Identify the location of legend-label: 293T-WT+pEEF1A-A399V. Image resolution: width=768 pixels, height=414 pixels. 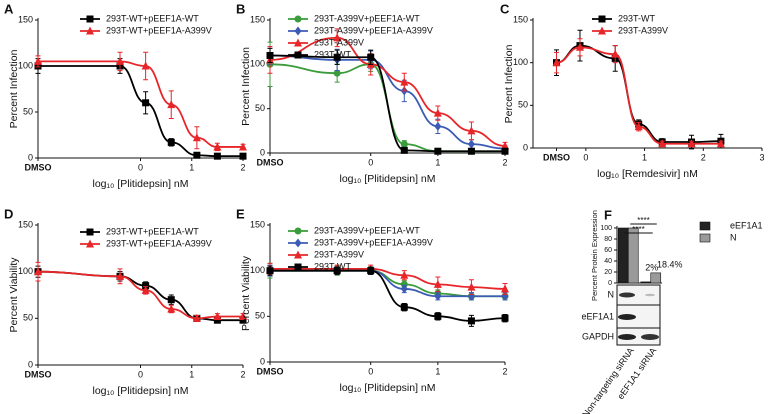
(159, 243).